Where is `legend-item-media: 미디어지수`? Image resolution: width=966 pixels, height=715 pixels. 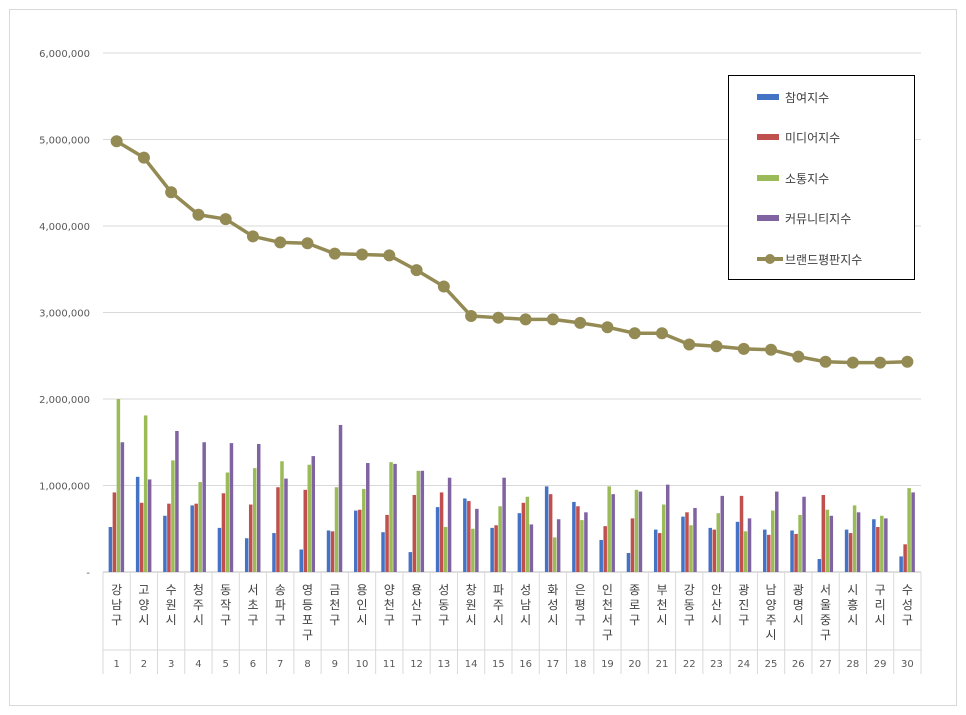
legend-item-media: 미디어지수 is located at coordinates (798, 137).